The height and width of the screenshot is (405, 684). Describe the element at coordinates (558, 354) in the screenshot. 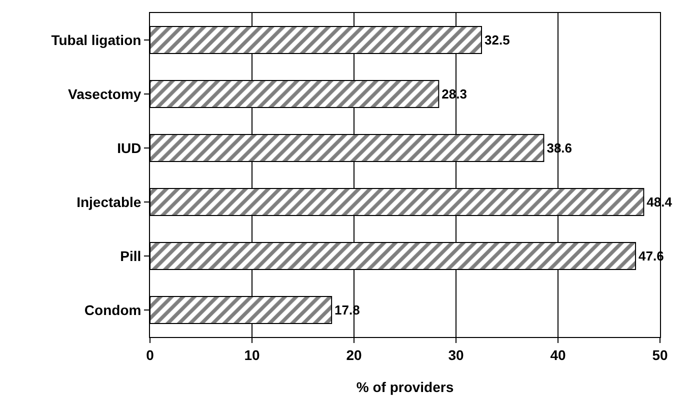

I see `x-tick-label: 40` at that location.